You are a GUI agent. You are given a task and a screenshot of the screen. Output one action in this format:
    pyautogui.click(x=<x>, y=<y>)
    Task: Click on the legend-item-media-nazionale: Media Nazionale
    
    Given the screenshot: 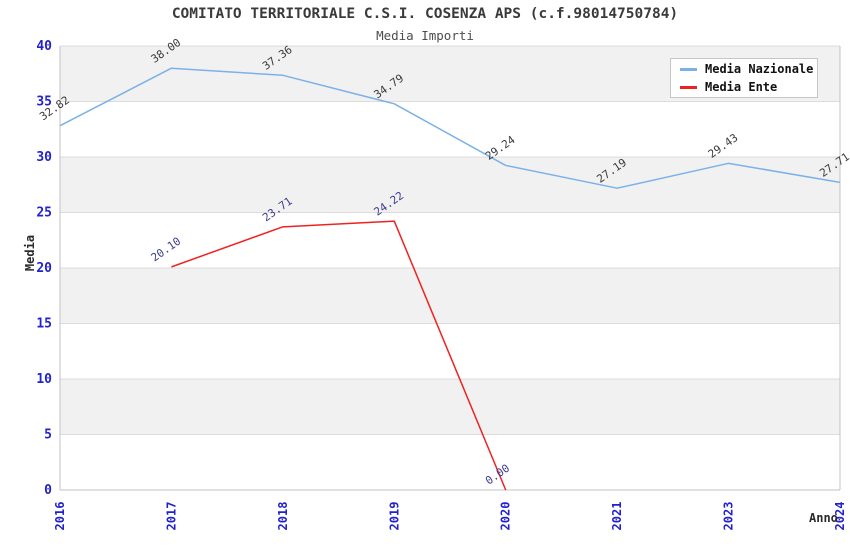 What is the action you would take?
    pyautogui.click(x=748, y=69)
    